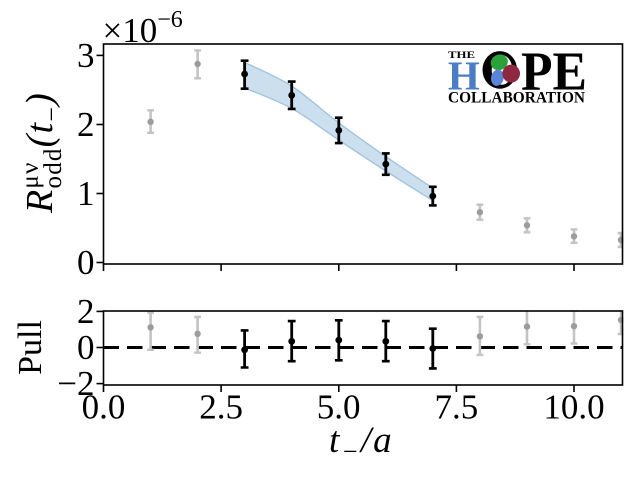  What do you see at coordinates (464, 75) in the screenshot?
I see `svg-text: H` at bounding box center [464, 75].